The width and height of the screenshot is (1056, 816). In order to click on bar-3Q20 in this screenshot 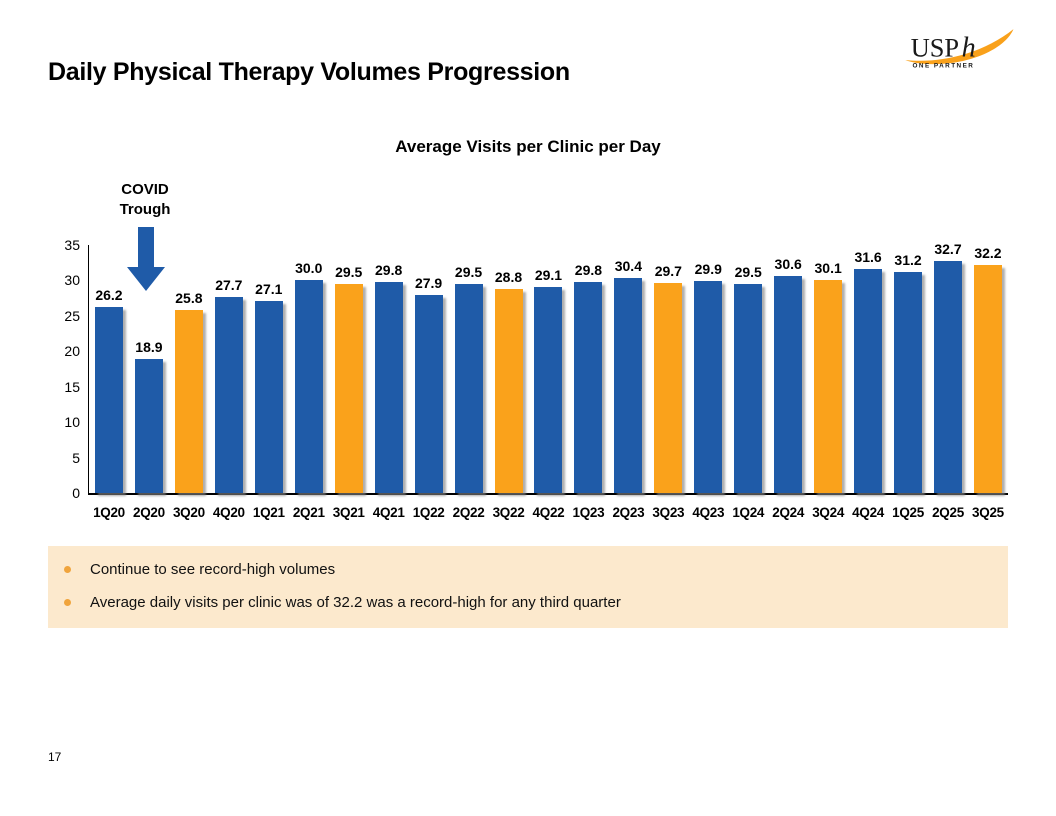, I will do `click(188, 401)`.